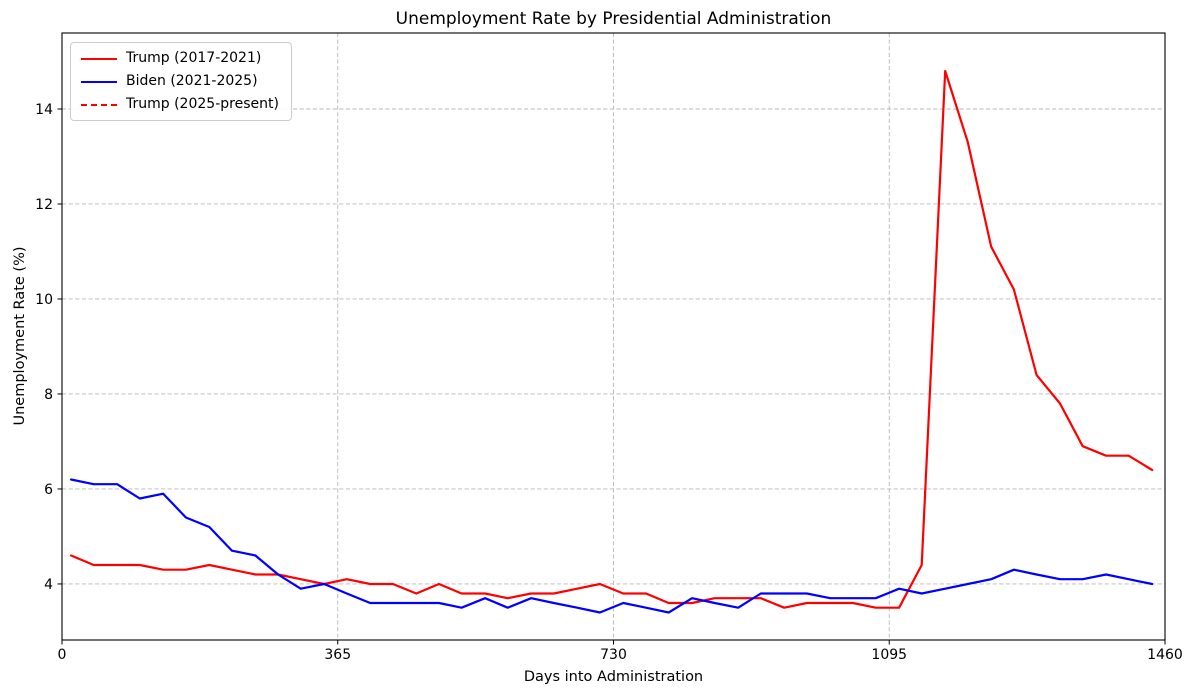  I want to click on legend-item-biden-2021: Biden (2021-2025), so click(180, 81).